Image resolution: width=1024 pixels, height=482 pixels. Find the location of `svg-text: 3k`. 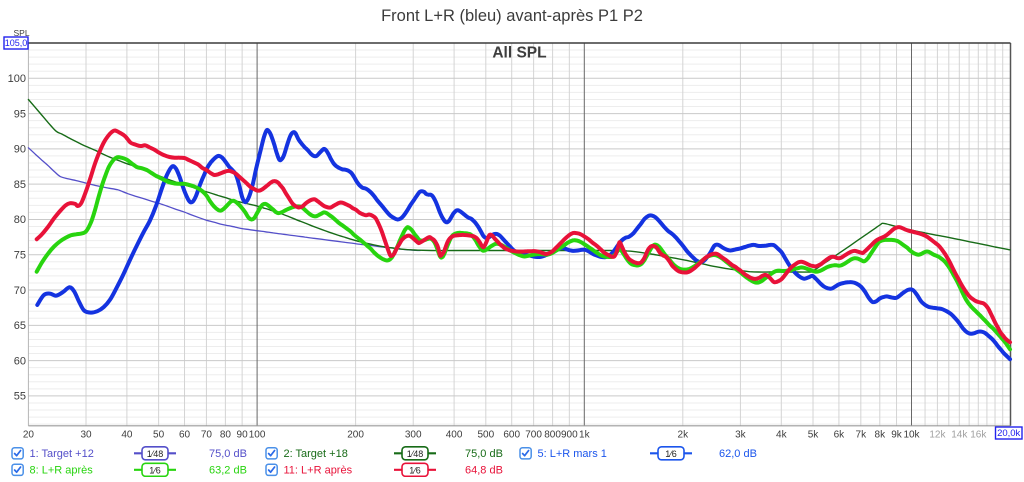

svg-text: 3k is located at coordinates (741, 435).